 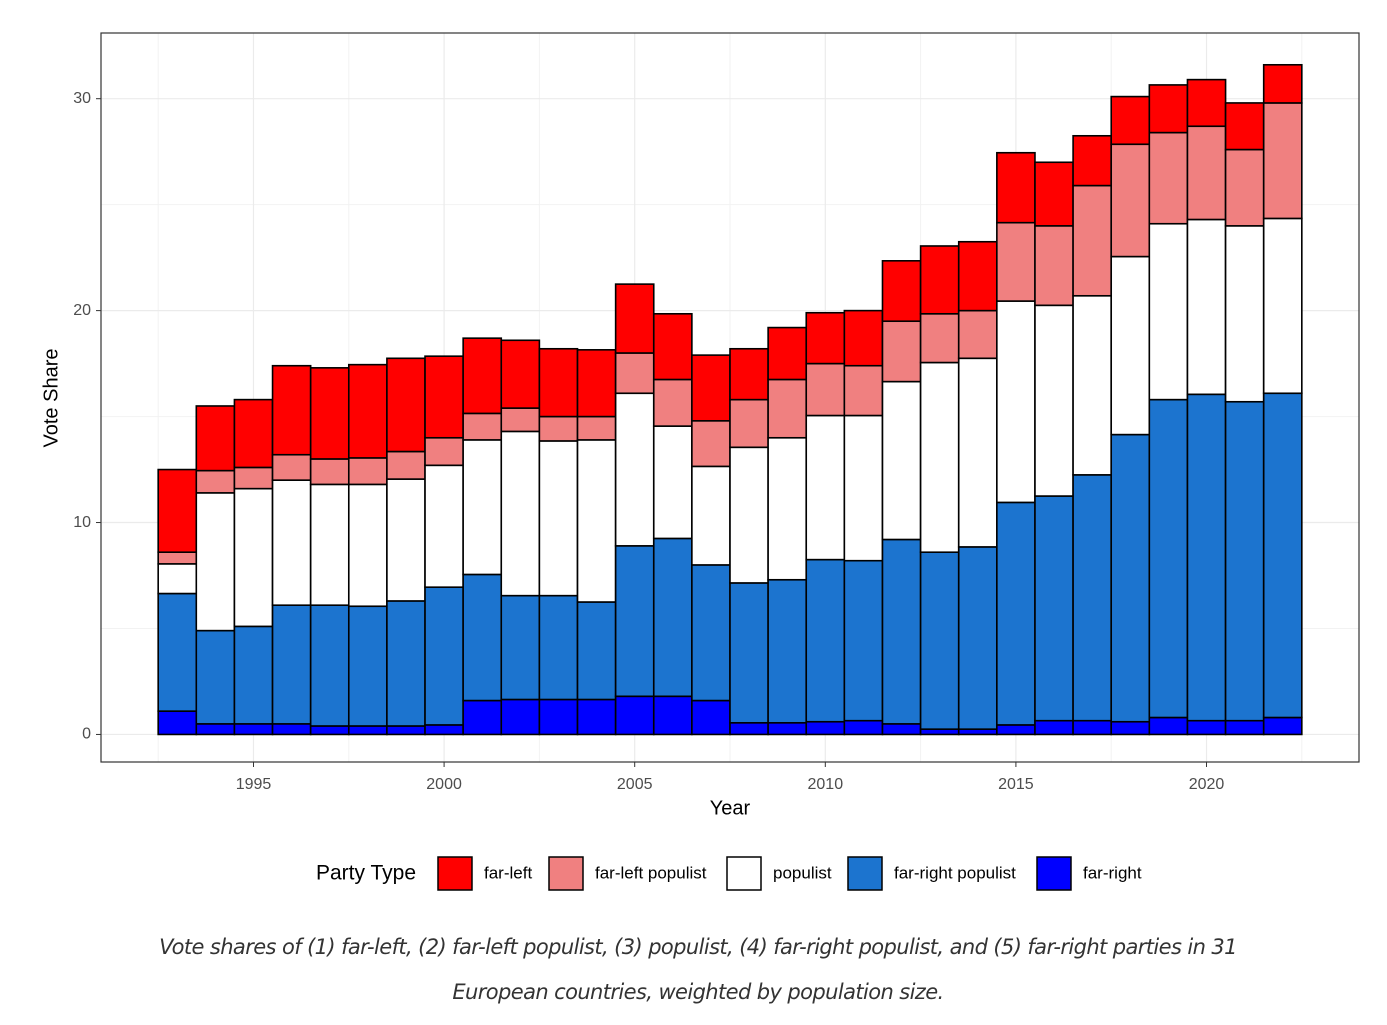 I want to click on legend-label: far-right populist, so click(x=955, y=872).